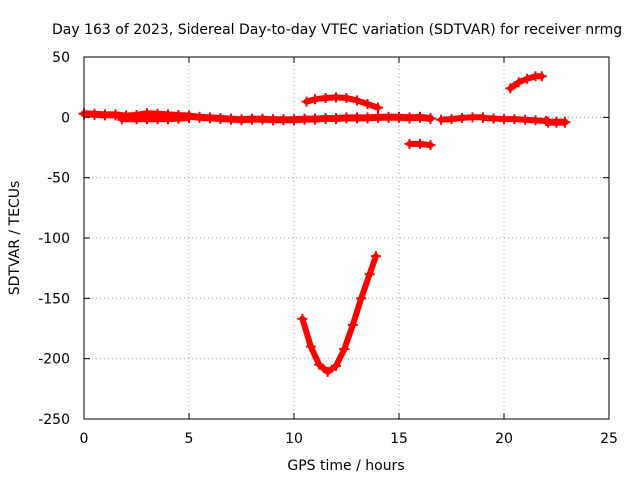 This screenshot has height=480, width=640. I want to click on series-baseline, so click(257, 117).